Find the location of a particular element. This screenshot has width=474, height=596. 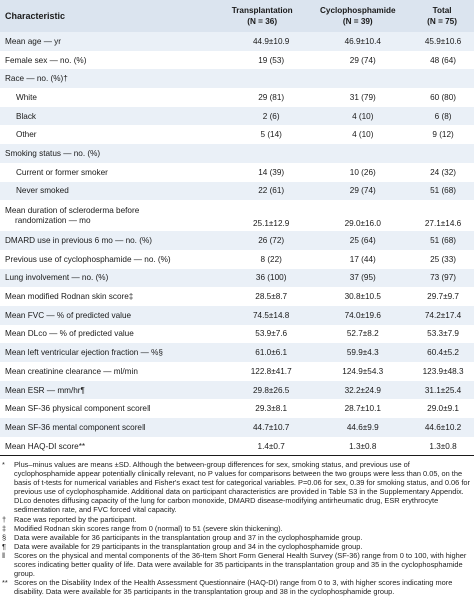

cell-total: 29.7±9.7 is located at coordinates (443, 297).